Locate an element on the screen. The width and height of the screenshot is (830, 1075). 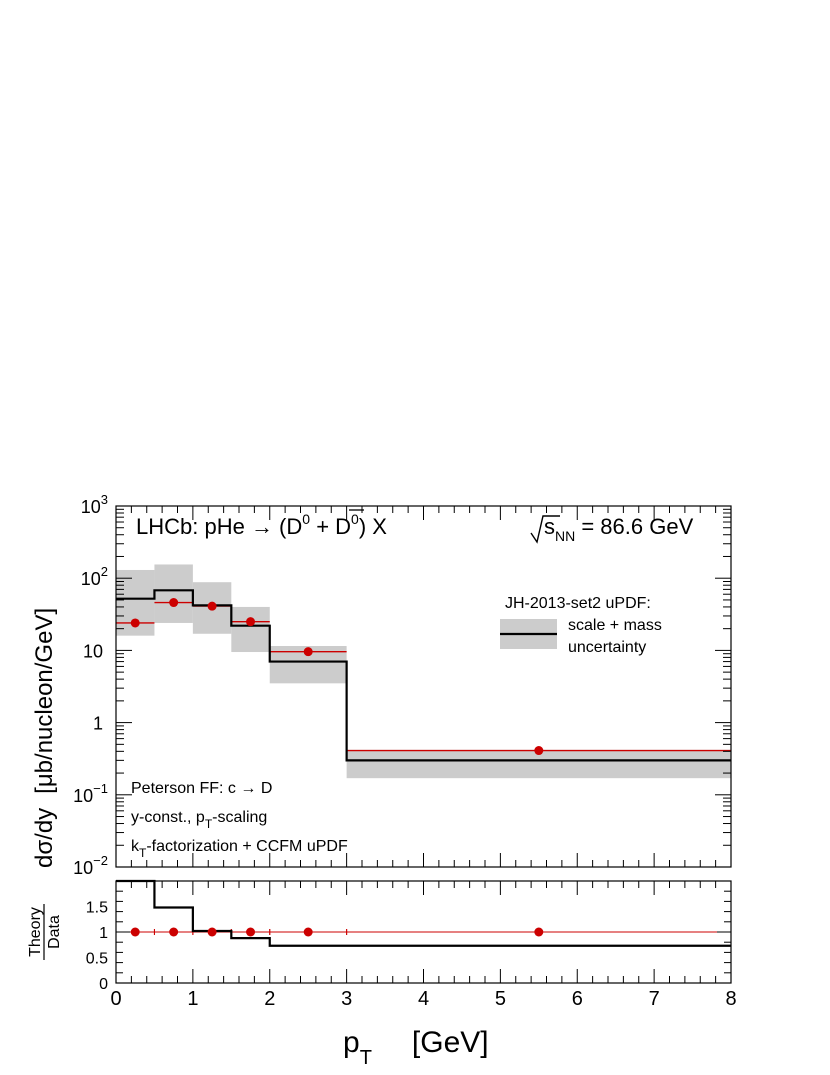
x-tick-labels: 0 1 2 3 4 5 6 7 8 is located at coordinates (423, 999).